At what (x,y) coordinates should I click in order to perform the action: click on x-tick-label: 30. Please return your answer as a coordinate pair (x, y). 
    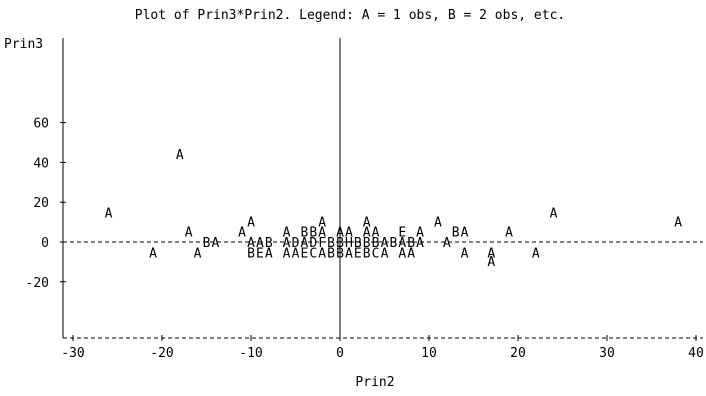
    Looking at the image, I should click on (607, 353).